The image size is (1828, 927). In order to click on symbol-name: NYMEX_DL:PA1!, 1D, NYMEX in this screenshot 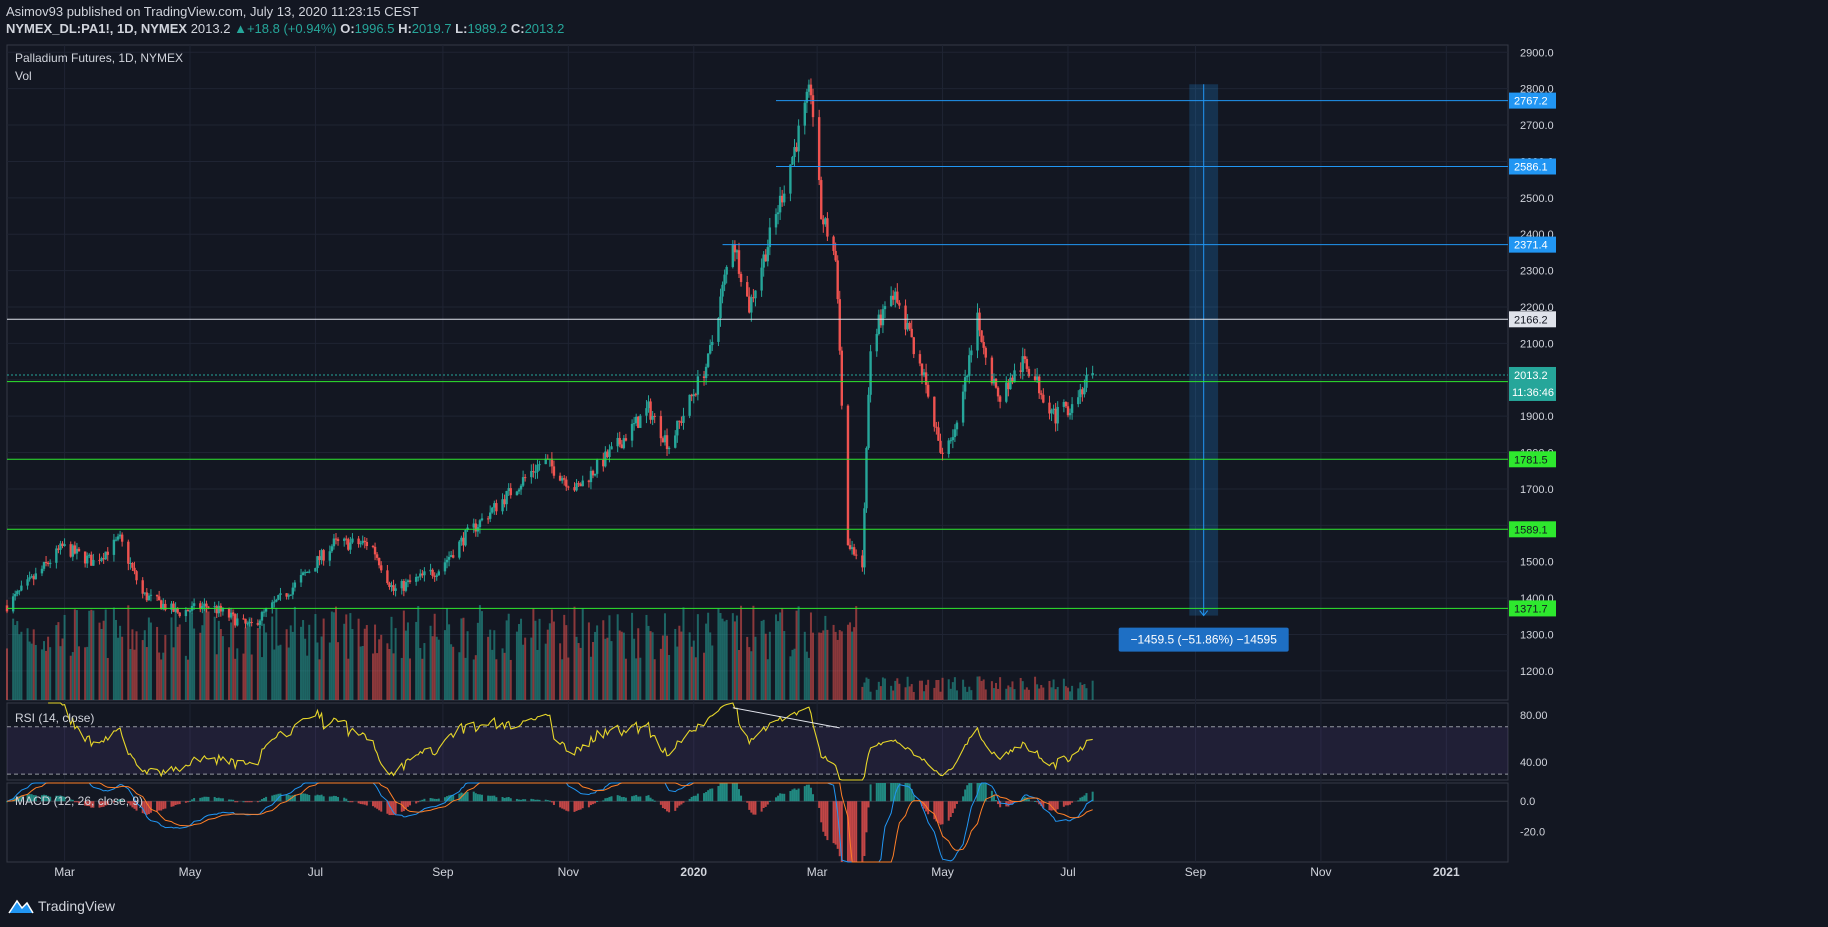, I will do `click(97, 28)`.